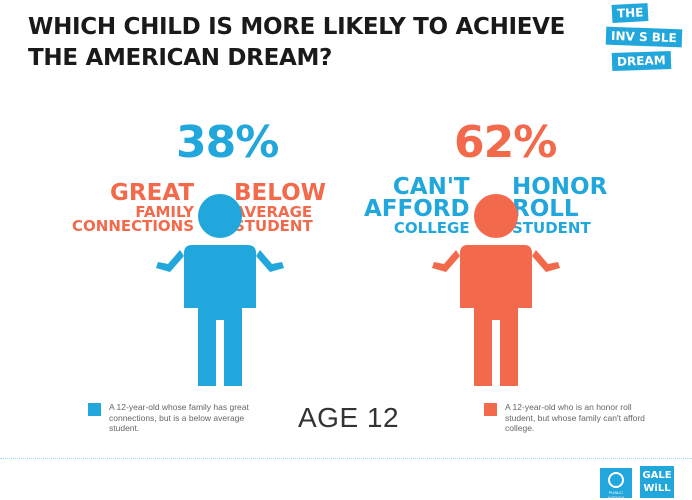 The image size is (692, 500). What do you see at coordinates (346, 458) in the screenshot?
I see `footer-divider` at bounding box center [346, 458].